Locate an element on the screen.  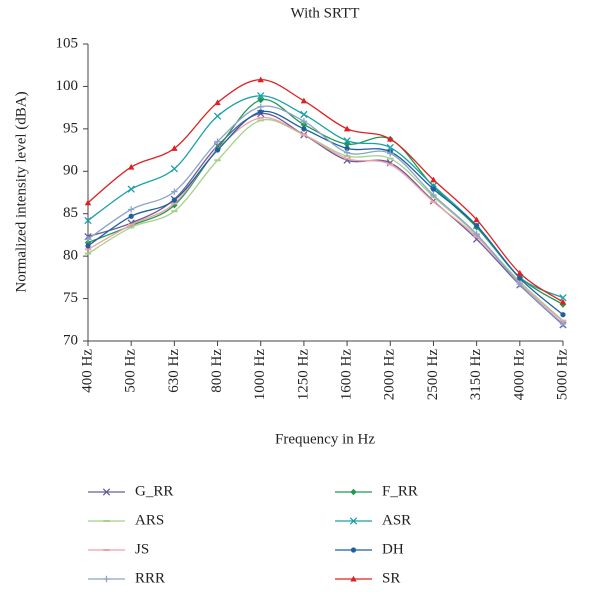
y-axis-label: Normalized intensity level (dBA) is located at coordinates (21, 191).